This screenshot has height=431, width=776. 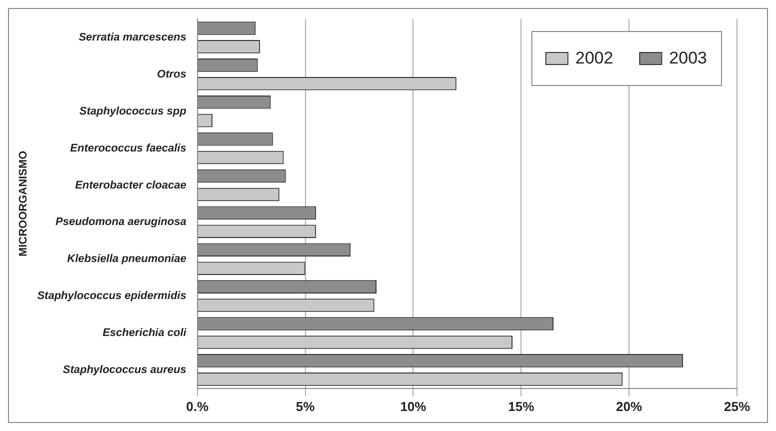 I want to click on y-tick-label: Enterobacter cloacae, so click(x=130, y=185).